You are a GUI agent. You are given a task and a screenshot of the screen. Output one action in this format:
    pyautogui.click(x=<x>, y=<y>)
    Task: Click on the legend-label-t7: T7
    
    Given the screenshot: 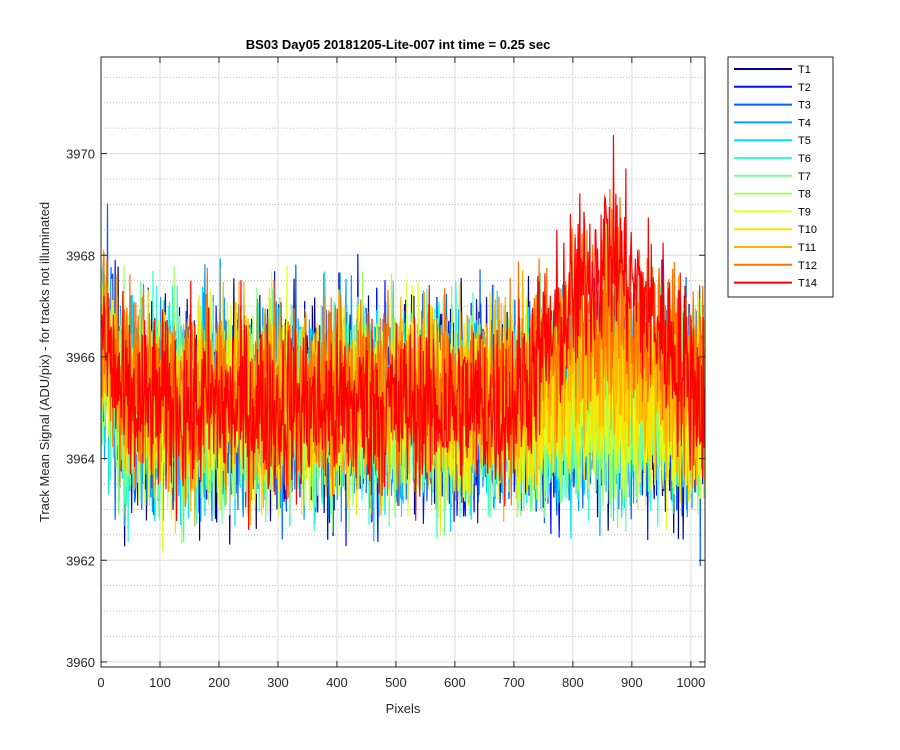 What is the action you would take?
    pyautogui.click(x=804, y=177)
    